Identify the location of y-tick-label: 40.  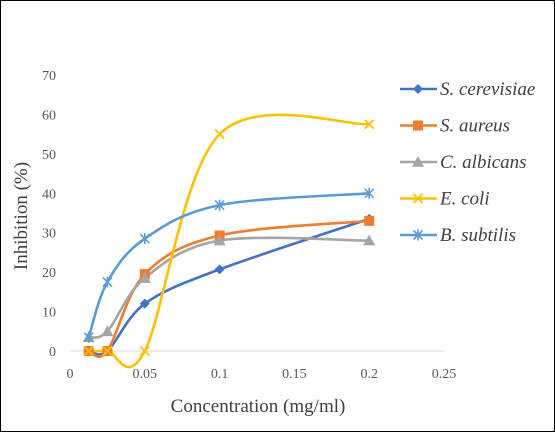
(49, 194).